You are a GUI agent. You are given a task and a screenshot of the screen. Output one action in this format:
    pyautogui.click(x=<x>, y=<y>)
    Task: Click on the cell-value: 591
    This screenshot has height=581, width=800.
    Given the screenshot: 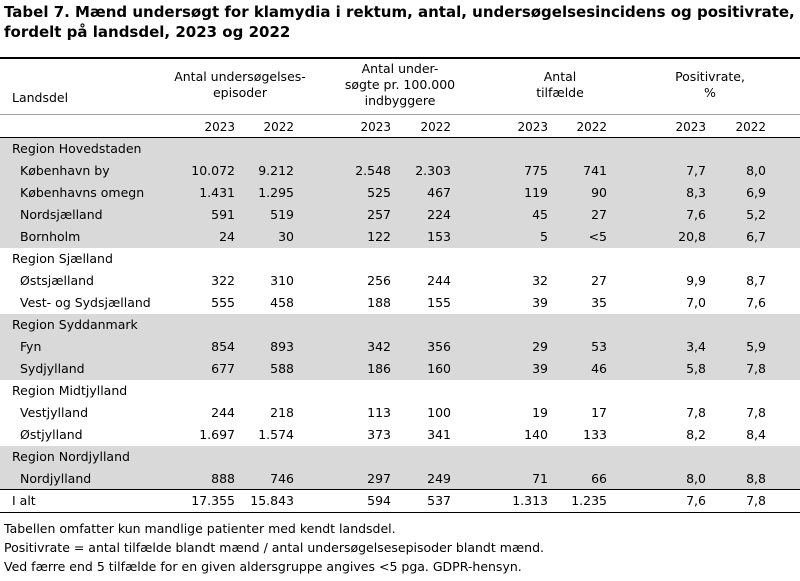 What is the action you would take?
    pyautogui.click(x=223, y=214)
    